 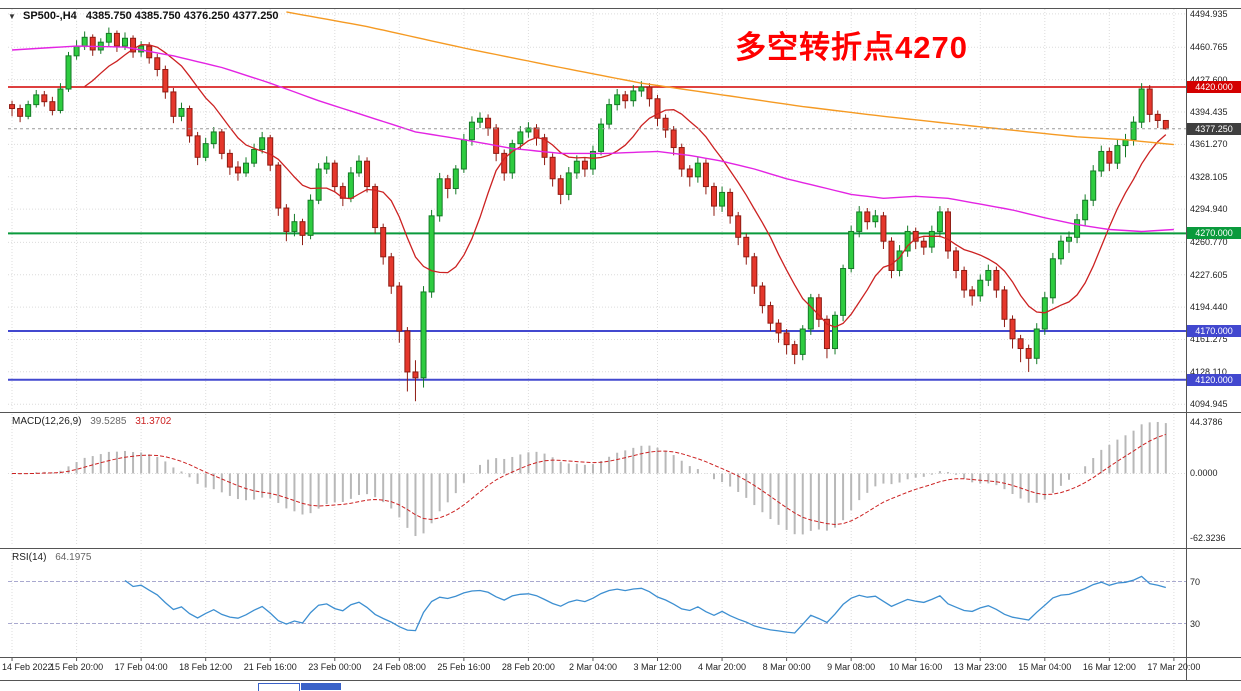 I want to click on price-axis-label: 4494.935, so click(x=1209, y=13).